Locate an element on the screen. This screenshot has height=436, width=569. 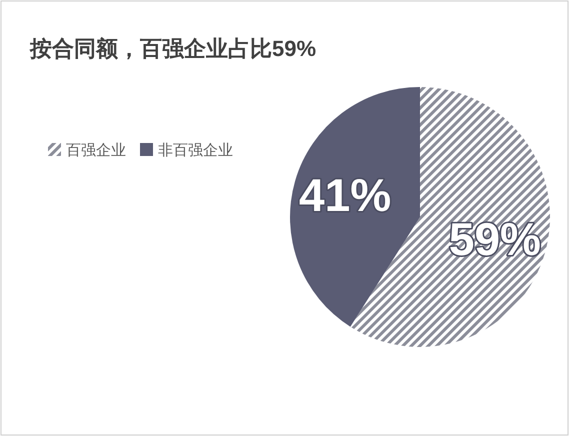
legend-label: 百强企业 is located at coordinates (96, 150).